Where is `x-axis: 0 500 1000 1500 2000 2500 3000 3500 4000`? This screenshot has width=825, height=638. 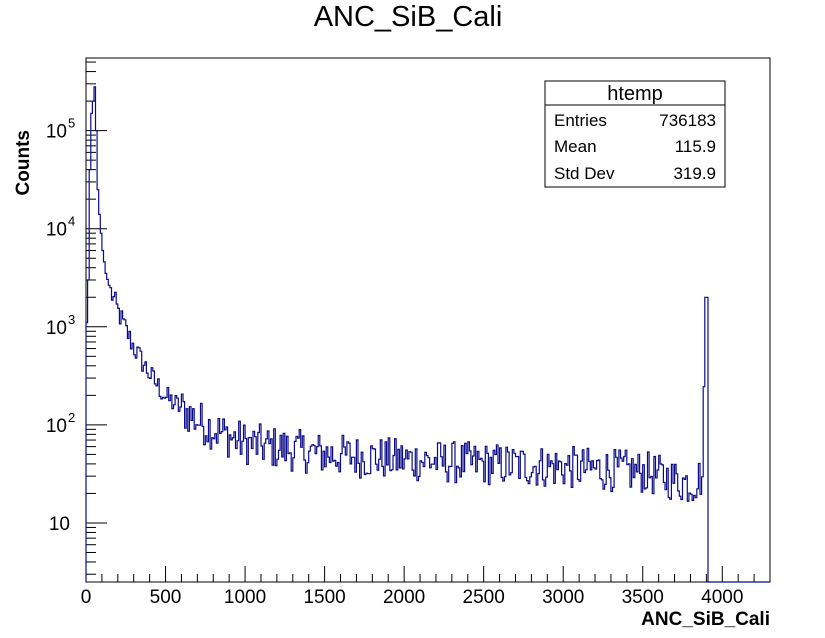 x-axis: 0 500 1000 1500 2000 2500 3000 3500 4000 is located at coordinates (426, 587).